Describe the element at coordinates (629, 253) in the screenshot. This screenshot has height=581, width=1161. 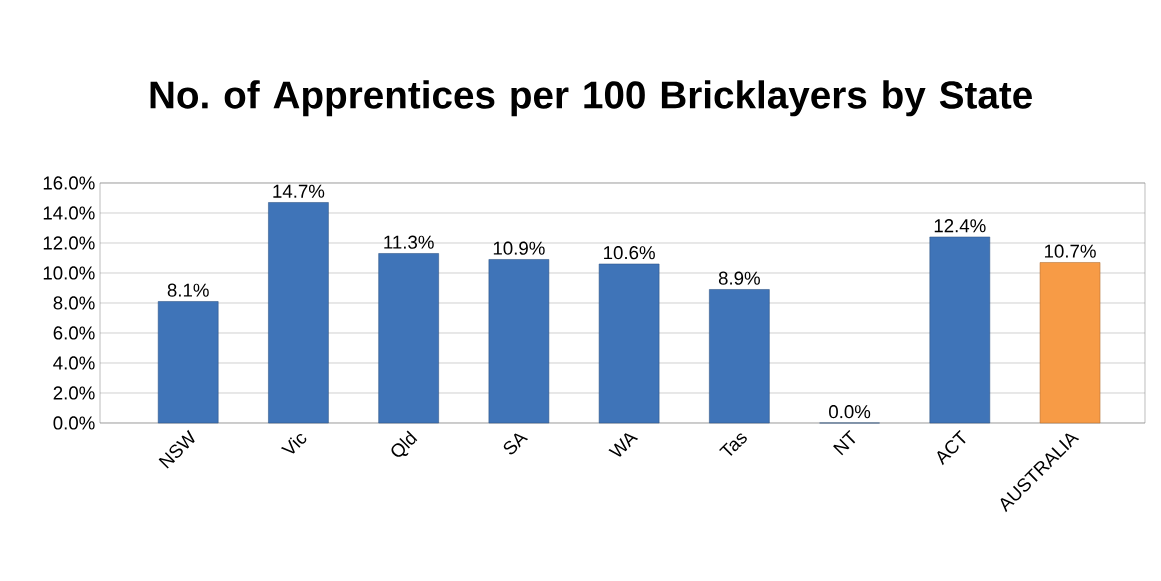
I see `data-label: 10.6%` at that location.